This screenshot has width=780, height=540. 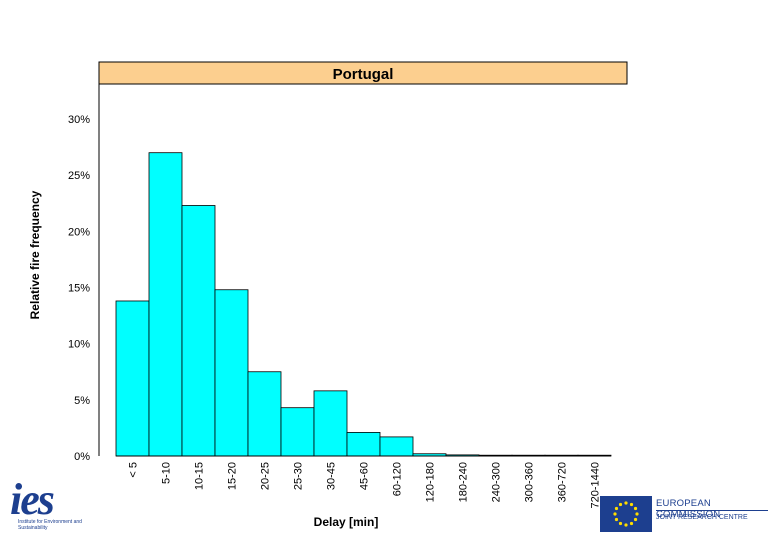 I want to click on y-tick-label: 5%, so click(x=82, y=401).